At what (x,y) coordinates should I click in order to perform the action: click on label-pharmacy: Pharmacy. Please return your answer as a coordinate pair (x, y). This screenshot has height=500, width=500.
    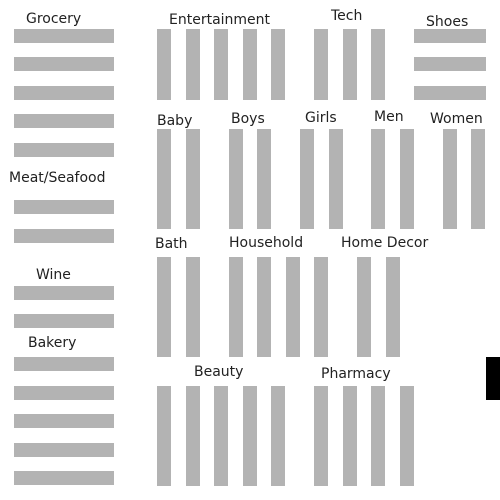
    Looking at the image, I should click on (356, 374).